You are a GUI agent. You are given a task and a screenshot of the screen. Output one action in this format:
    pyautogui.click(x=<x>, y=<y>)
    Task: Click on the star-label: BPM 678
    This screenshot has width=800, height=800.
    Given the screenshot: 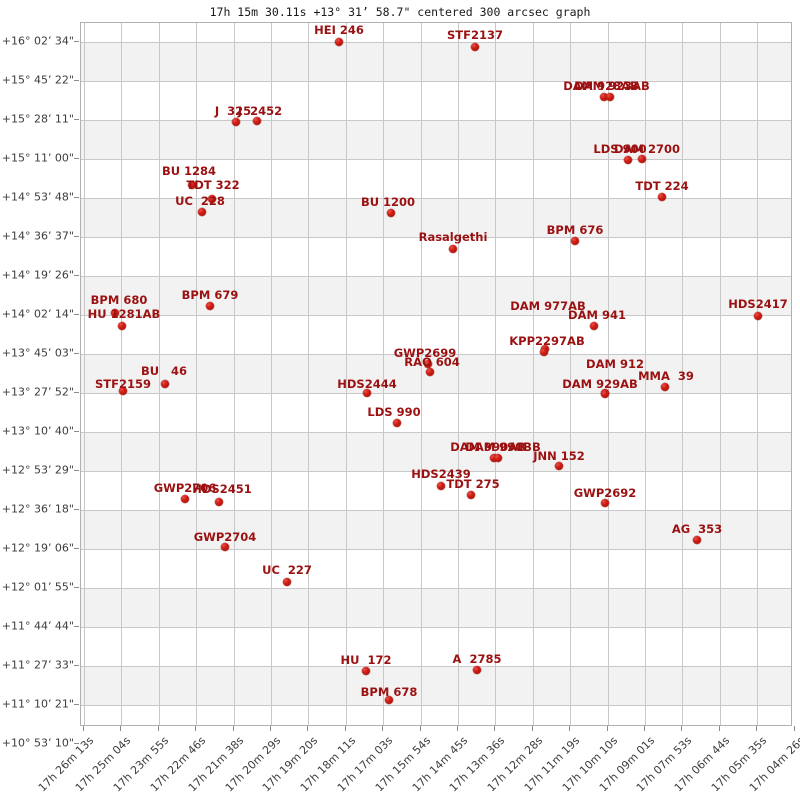 What is the action you would take?
    pyautogui.click(x=389, y=692)
    